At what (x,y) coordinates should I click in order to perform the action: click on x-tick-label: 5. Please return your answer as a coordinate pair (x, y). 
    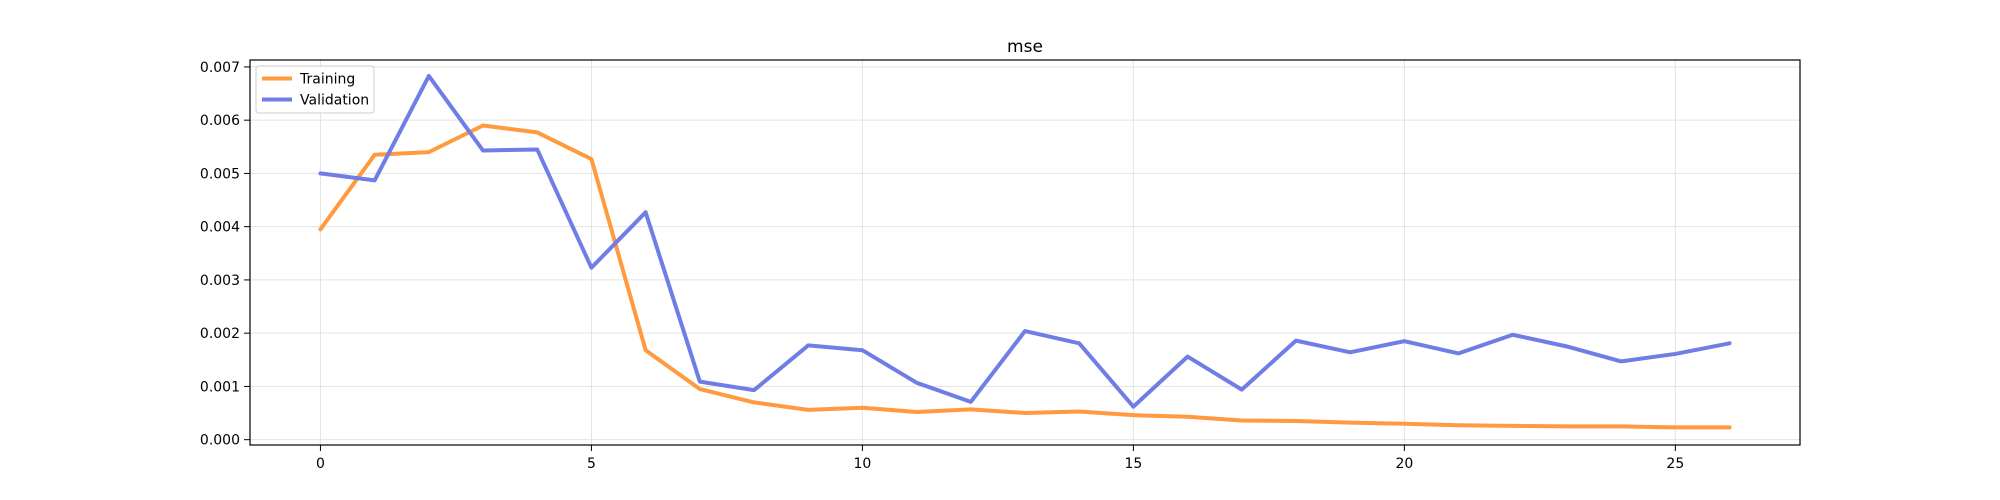
    Looking at the image, I should click on (591, 464).